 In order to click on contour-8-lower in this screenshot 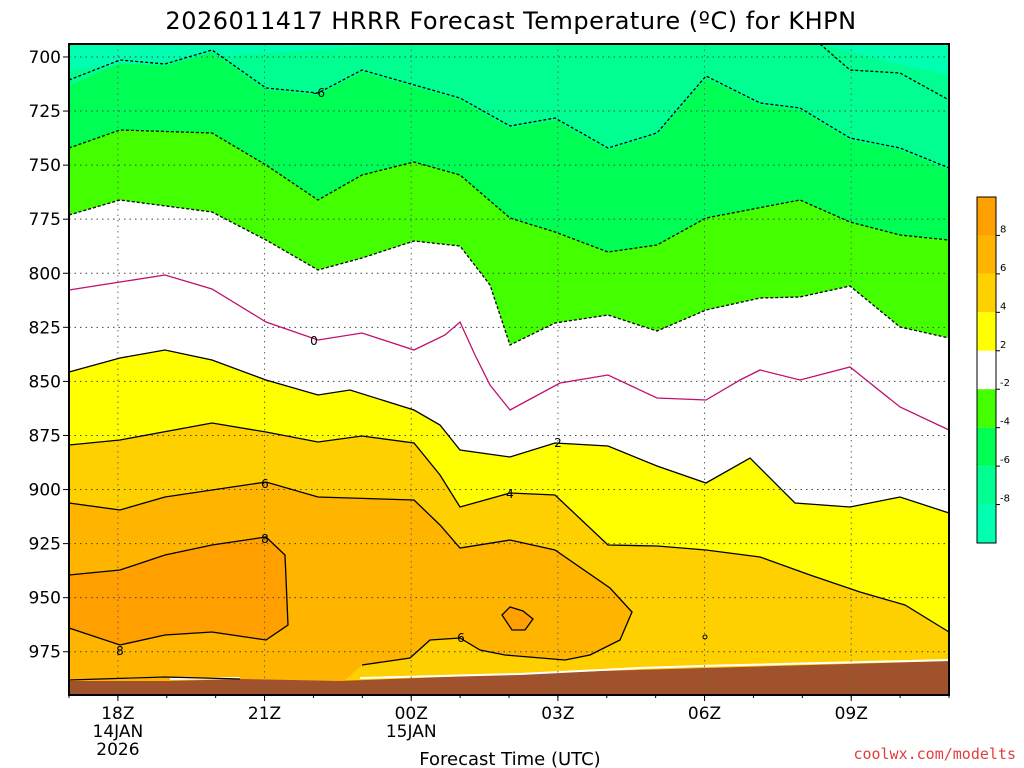, I will do `click(154, 678)`.